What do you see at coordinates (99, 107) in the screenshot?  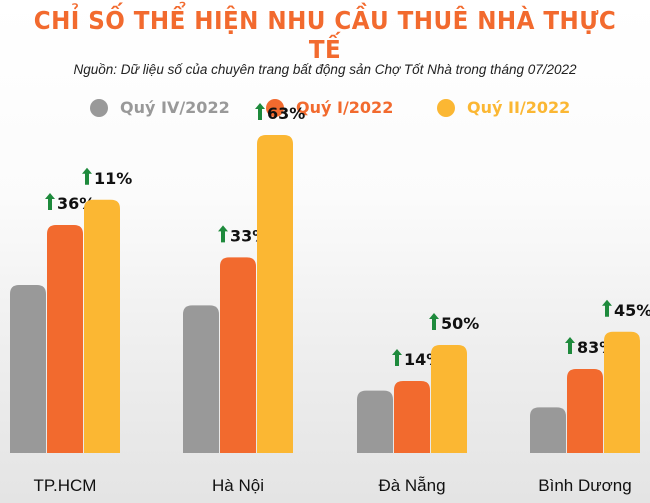 I see `legend-swatch-q4-2022` at bounding box center [99, 107].